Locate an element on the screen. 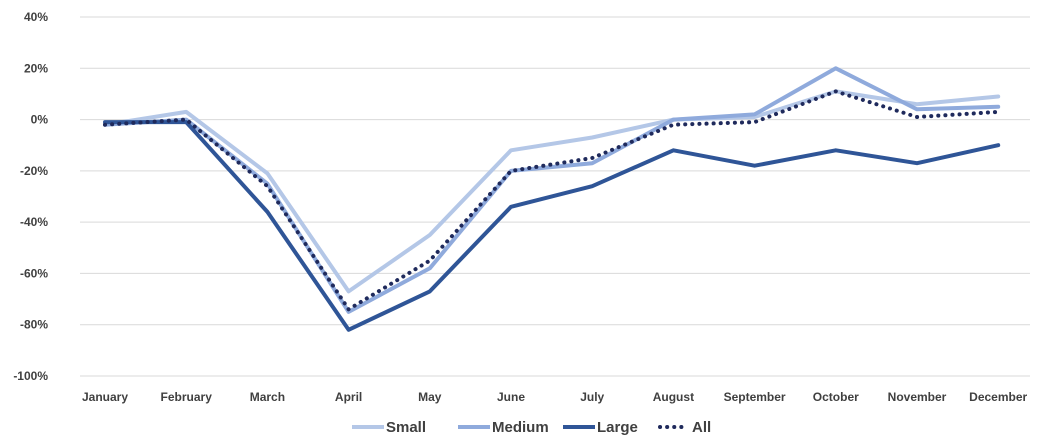 Image resolution: width=1039 pixels, height=442 pixels. legend: Small Medium Large All is located at coordinates (531, 427).